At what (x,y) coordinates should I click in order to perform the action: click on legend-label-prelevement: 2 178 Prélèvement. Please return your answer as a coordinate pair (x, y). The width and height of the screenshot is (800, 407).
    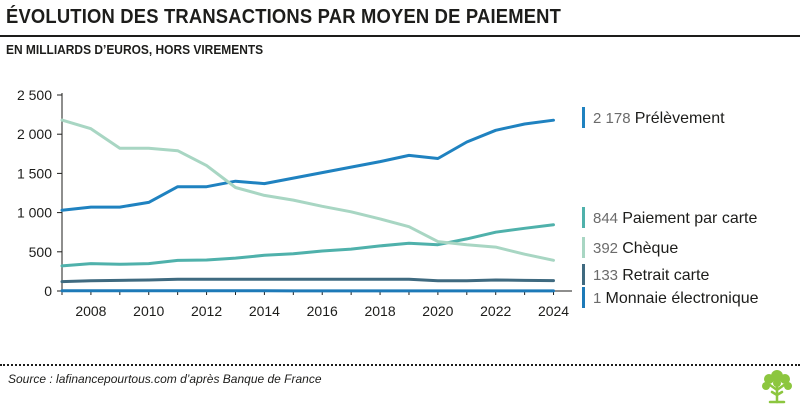
    Looking at the image, I should click on (659, 118).